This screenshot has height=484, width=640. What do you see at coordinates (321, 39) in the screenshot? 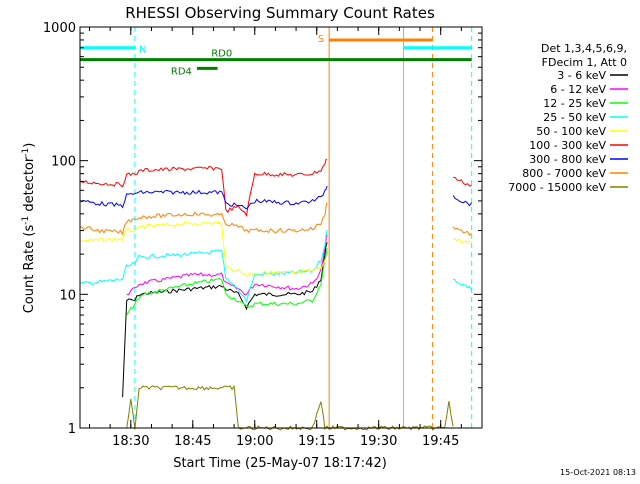
I see `flag-label: S` at bounding box center [321, 39].